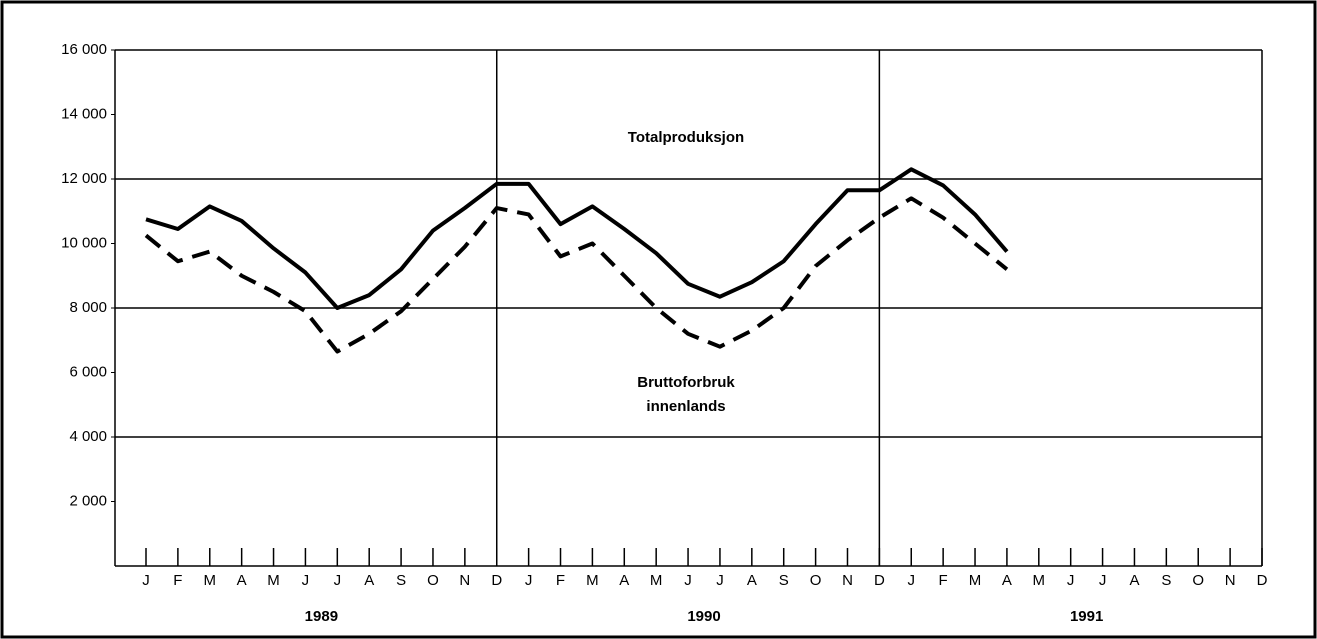  I want to click on annotation: Totalproduksjon, so click(686, 137).